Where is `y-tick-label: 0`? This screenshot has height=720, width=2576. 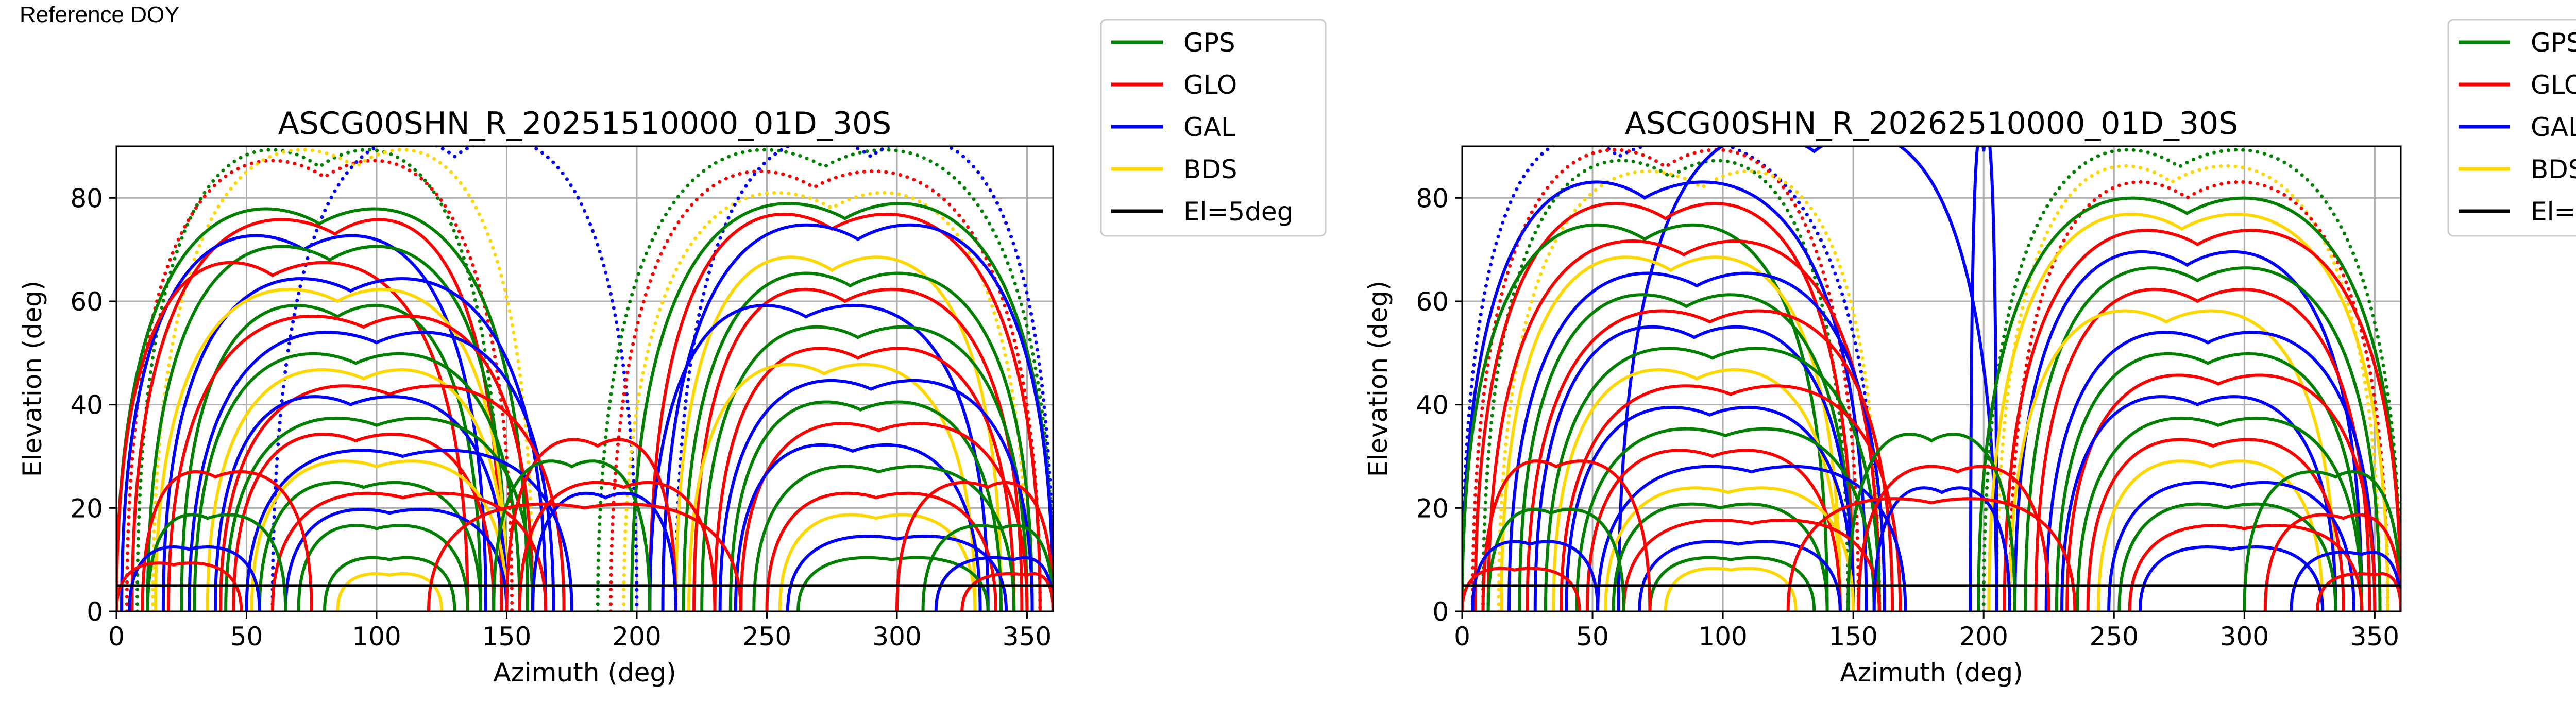
y-tick-label: 0 is located at coordinates (95, 612).